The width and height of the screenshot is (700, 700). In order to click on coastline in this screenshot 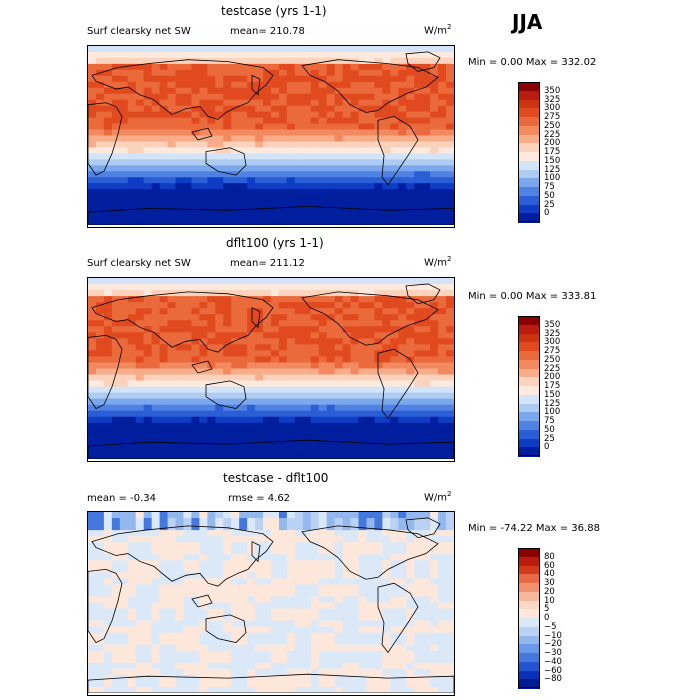, I will do `click(202, 367)`.